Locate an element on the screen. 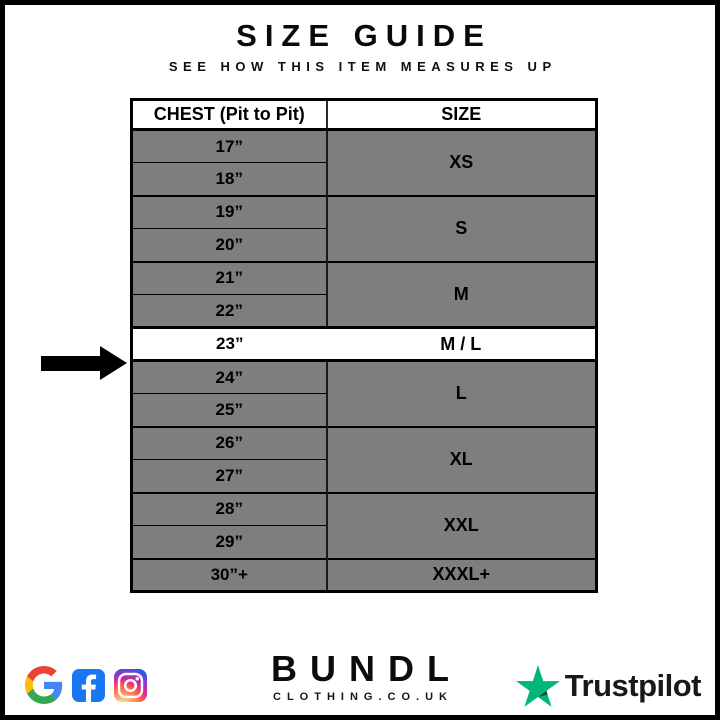  chest-value: 29” is located at coordinates (229, 542).